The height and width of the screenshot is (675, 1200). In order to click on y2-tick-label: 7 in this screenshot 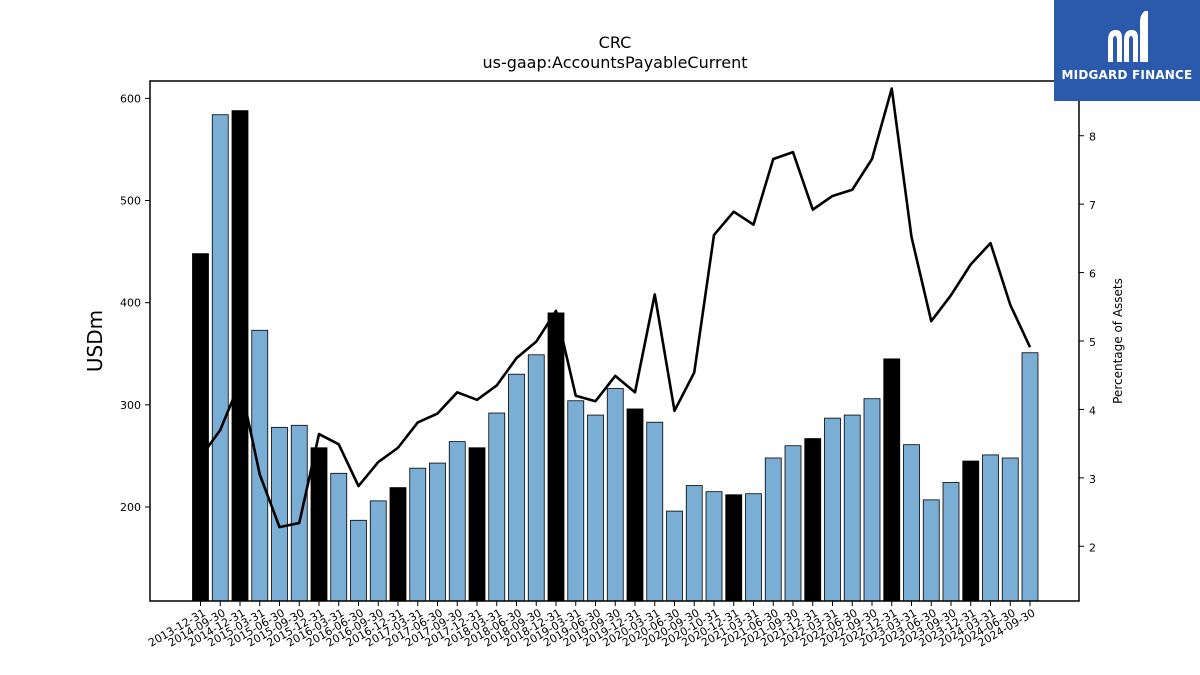, I will do `click(1092, 205)`.